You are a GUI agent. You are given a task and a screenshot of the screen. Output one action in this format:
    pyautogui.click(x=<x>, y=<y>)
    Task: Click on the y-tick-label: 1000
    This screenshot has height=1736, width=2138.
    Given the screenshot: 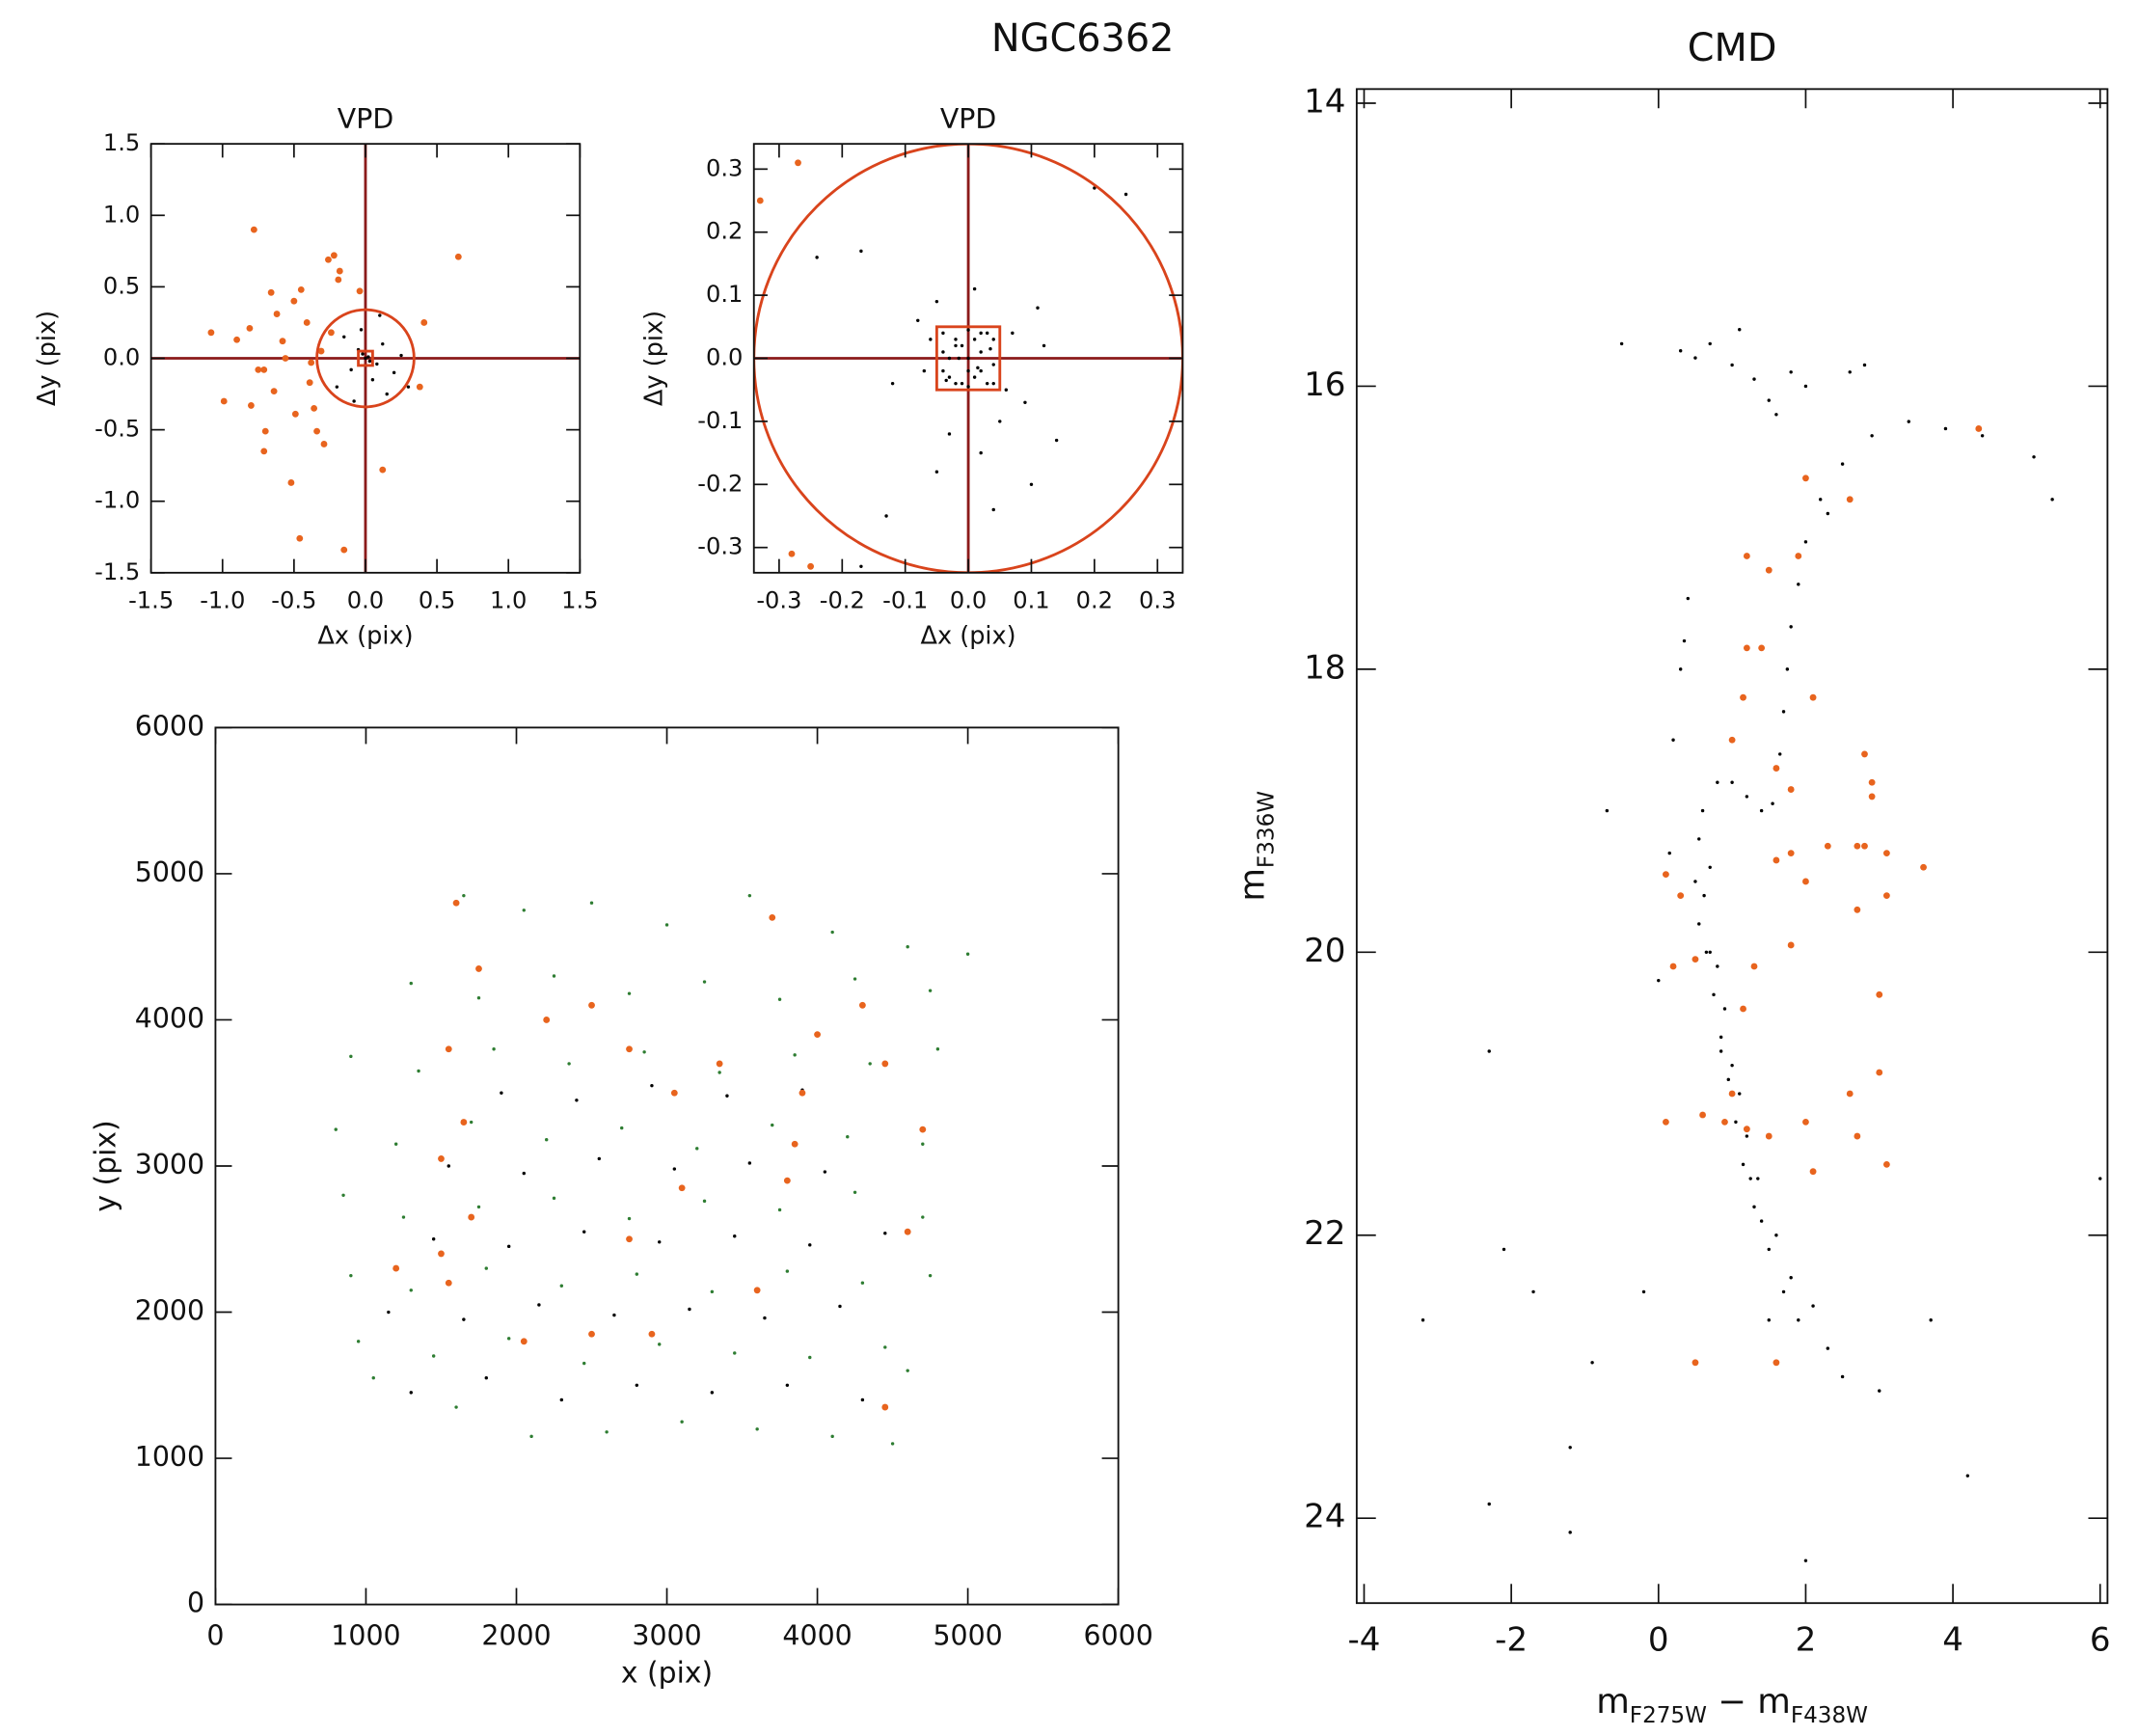 What is the action you would take?
    pyautogui.click(x=169, y=1457)
    